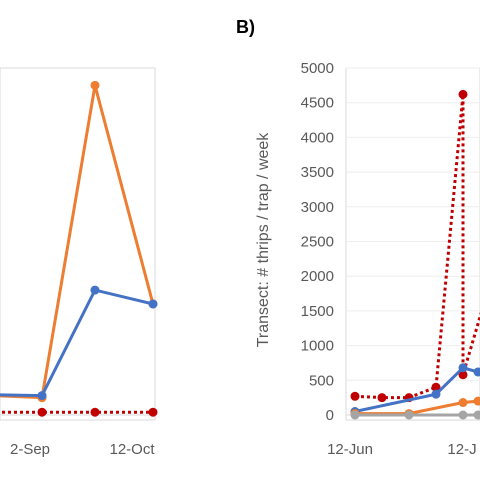 The height and width of the screenshot is (480, 480). I want to click on y-tick-label-b: 500, so click(321, 380).